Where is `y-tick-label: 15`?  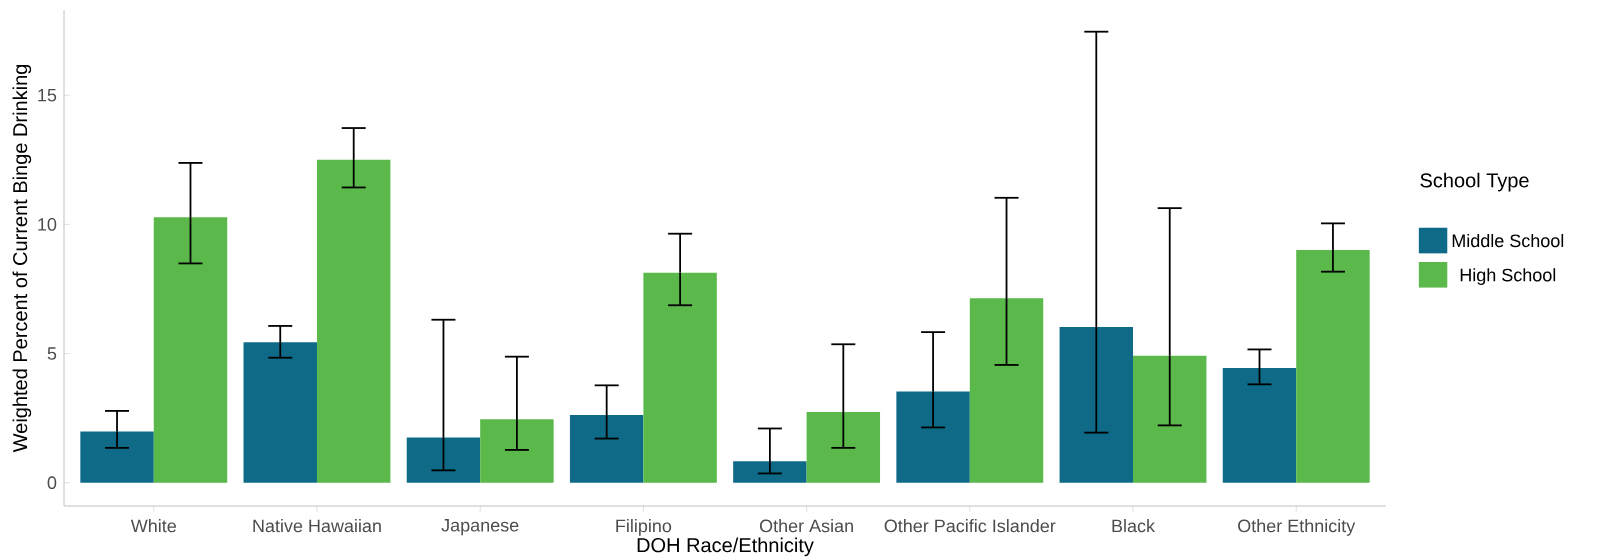
y-tick-label: 15 is located at coordinates (47, 95).